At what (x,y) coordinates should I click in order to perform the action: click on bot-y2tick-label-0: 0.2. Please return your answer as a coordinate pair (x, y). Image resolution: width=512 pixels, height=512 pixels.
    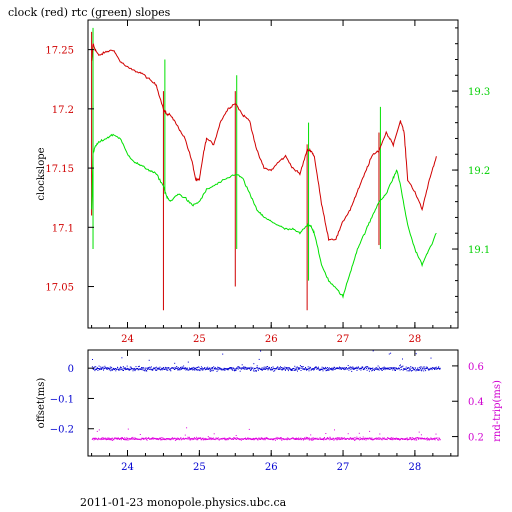
    Looking at the image, I should click on (476, 438).